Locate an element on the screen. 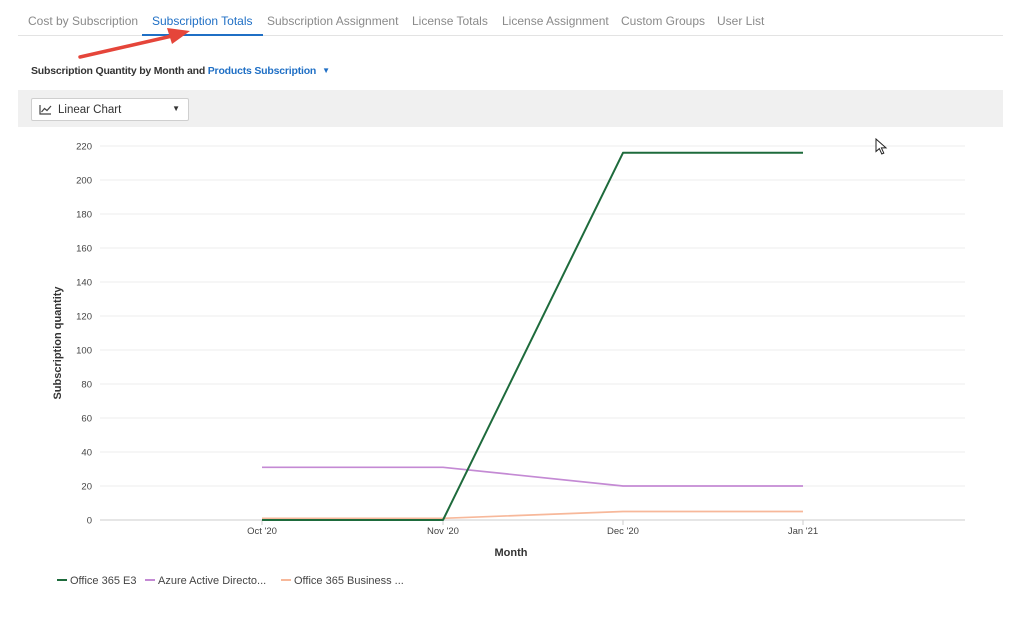 The image size is (1024, 635). tab-license-assignment: License Assignment is located at coordinates (555, 21).